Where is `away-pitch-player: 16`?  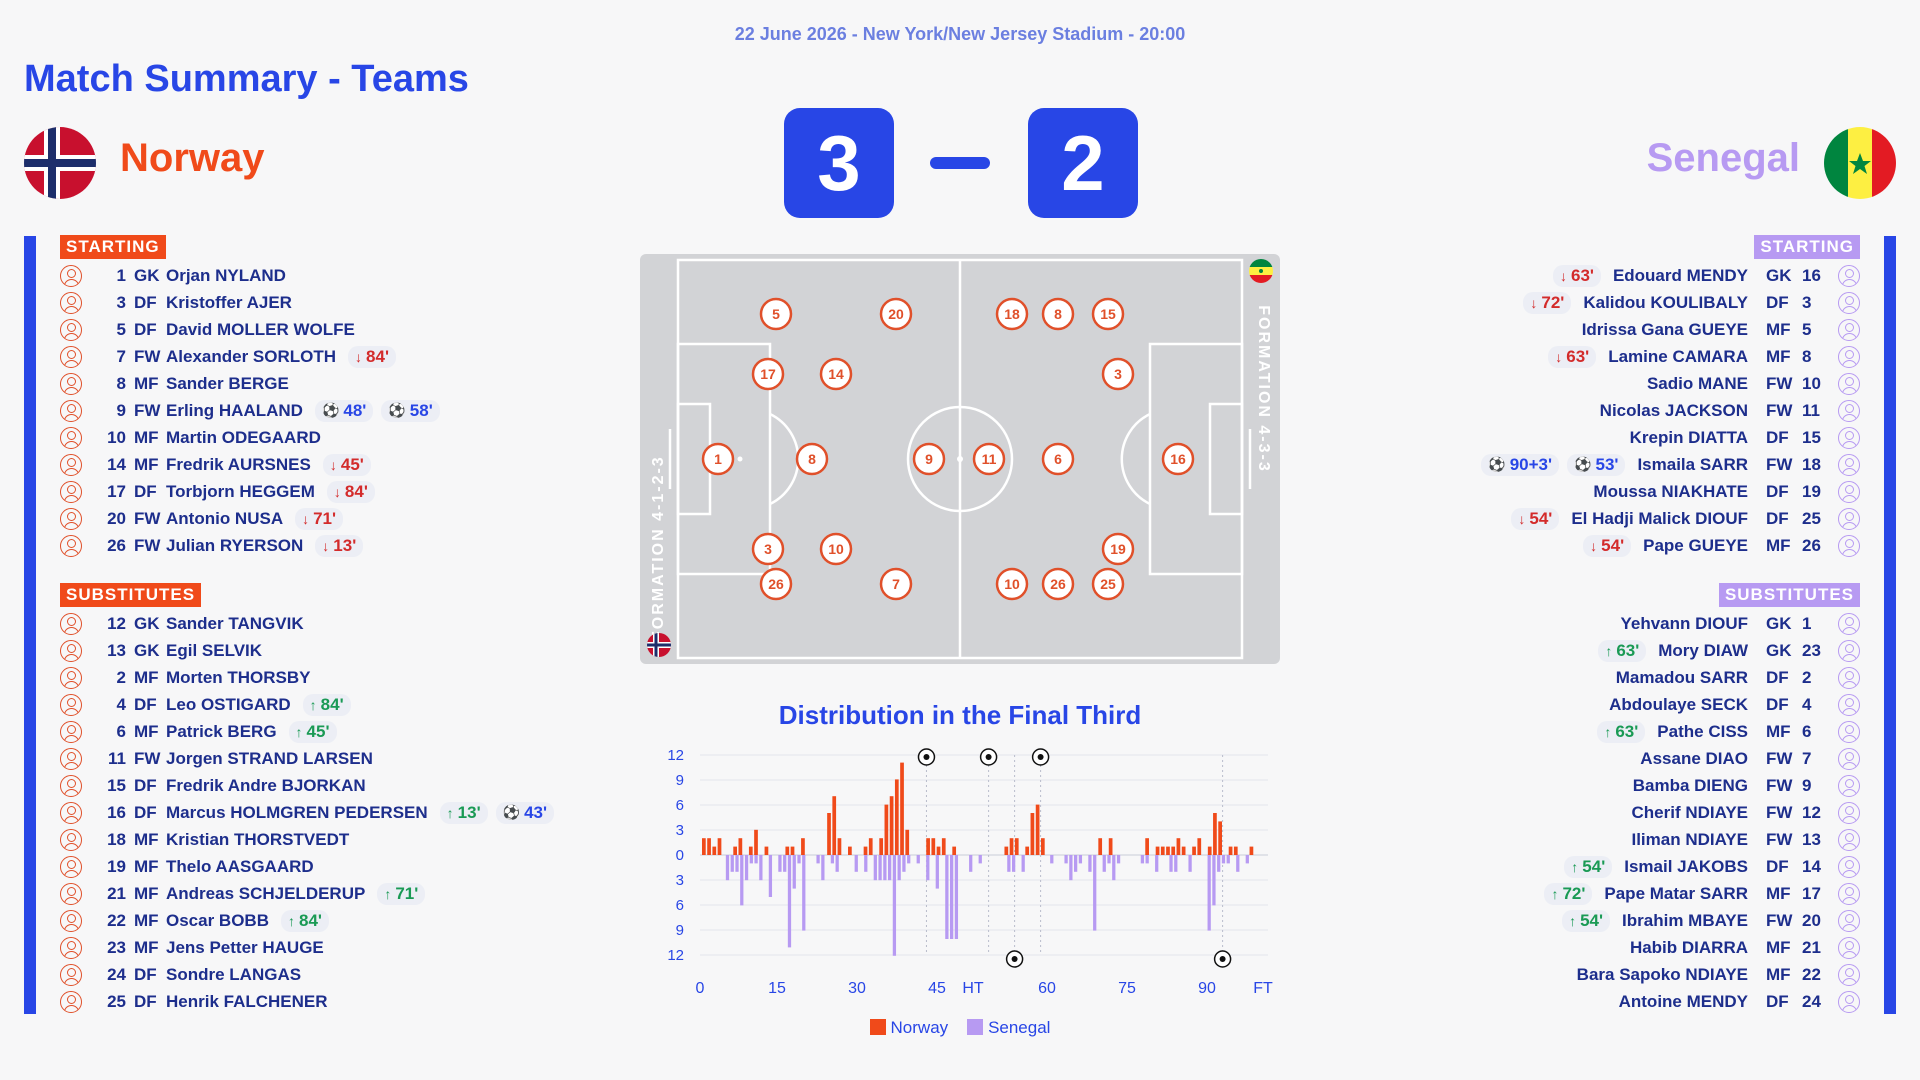 away-pitch-player: 16 is located at coordinates (1178, 459).